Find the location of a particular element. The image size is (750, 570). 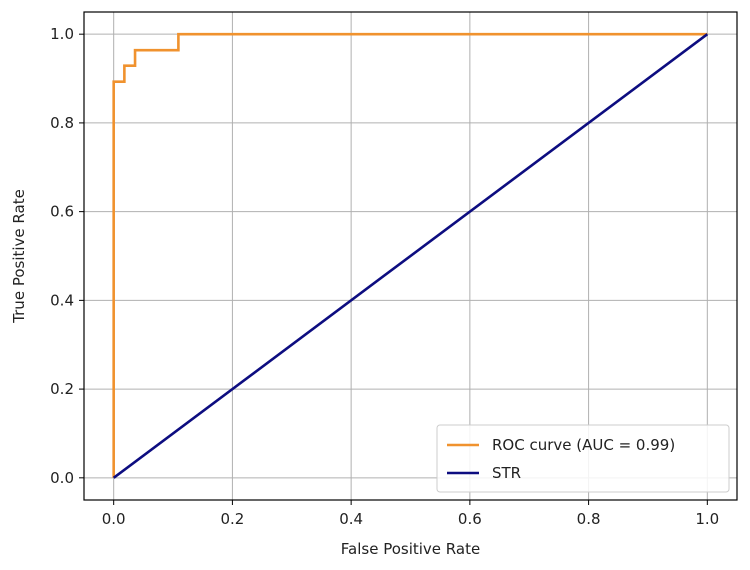

x-tick-label: 0.0 is located at coordinates (114, 519).